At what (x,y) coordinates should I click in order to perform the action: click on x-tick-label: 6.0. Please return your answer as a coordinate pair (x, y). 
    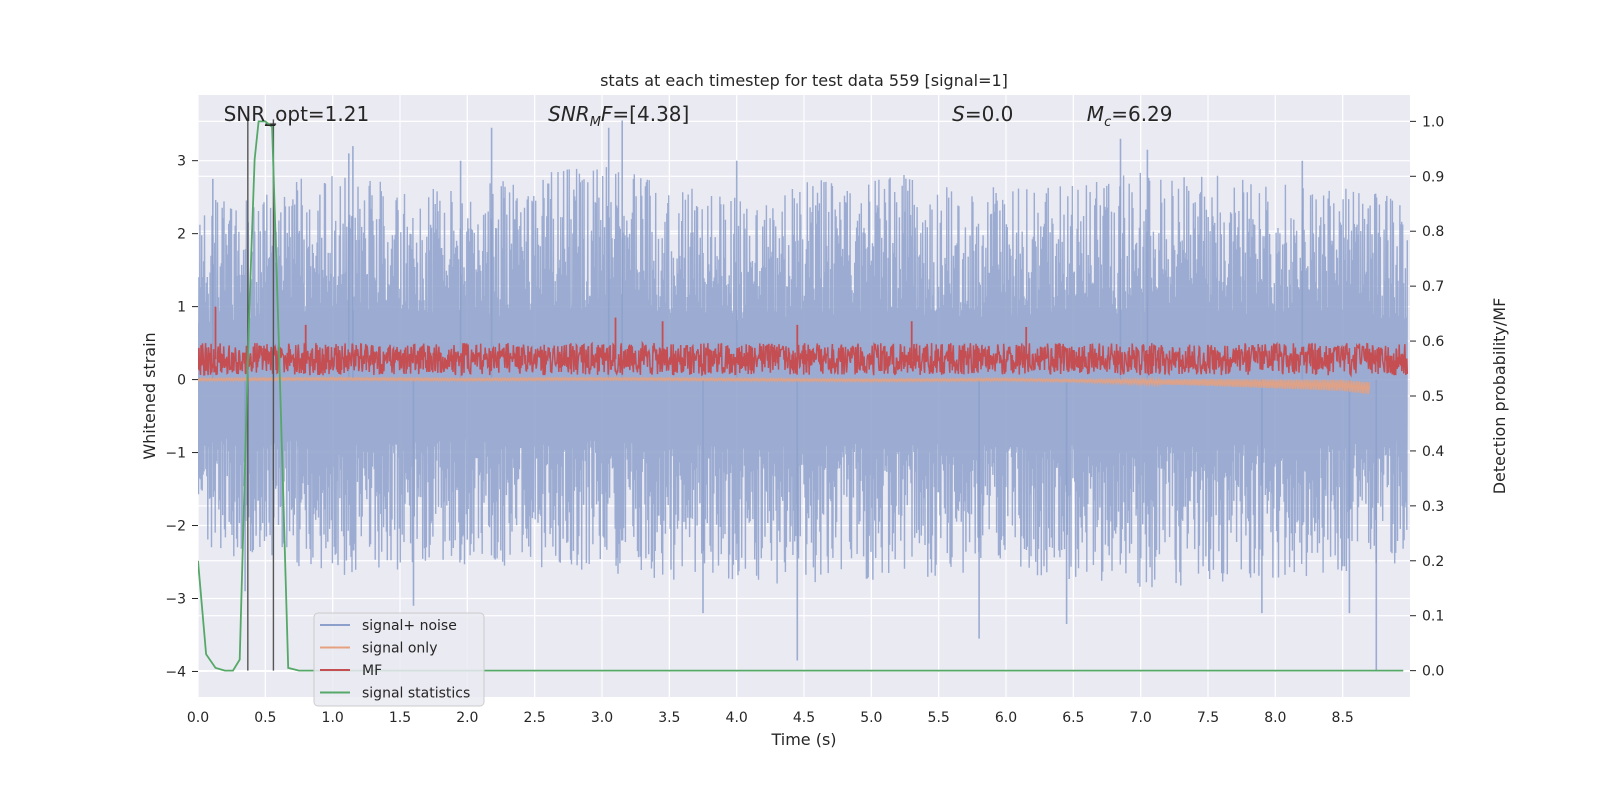
    Looking at the image, I should click on (1006, 718).